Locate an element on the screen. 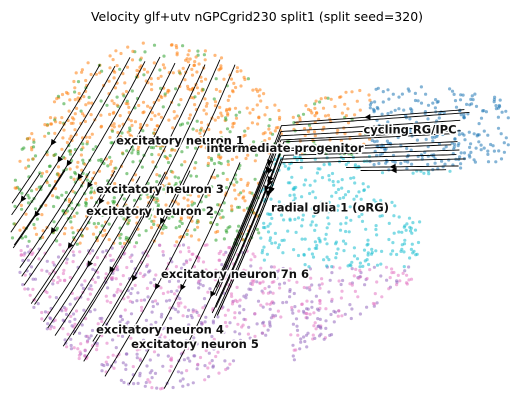 Image resolution: width=515 pixels, height=408 pixels. cluster-label: excitatory neuron 3 is located at coordinates (160, 189).